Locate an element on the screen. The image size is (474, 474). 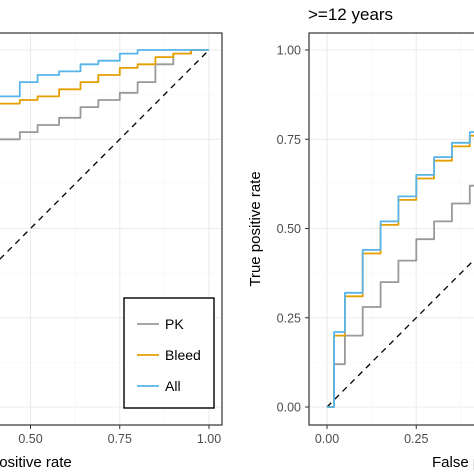
right-x-ticks: 0.00 0.25 is located at coordinates (371, 435).